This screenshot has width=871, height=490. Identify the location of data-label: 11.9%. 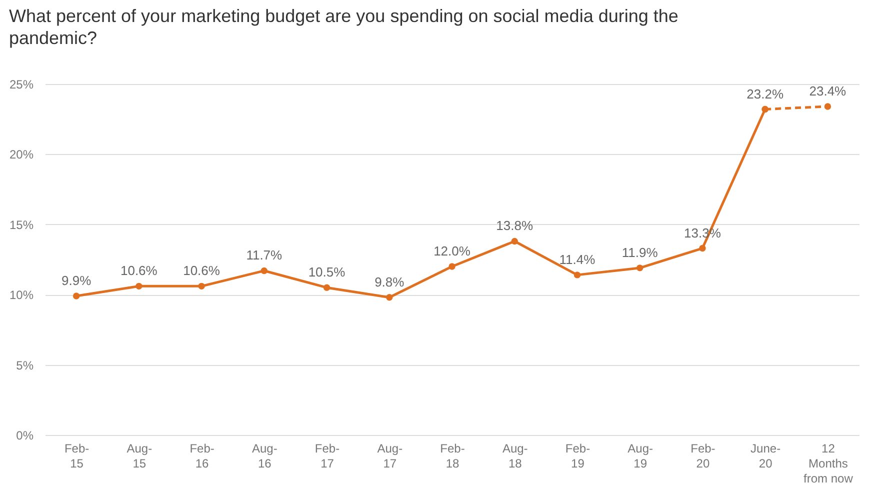
(640, 252).